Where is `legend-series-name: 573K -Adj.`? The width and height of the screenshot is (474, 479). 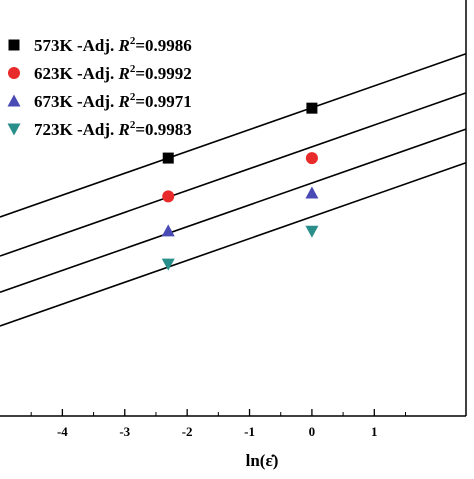
legend-series-name: 573K -Adj. is located at coordinates (76, 45).